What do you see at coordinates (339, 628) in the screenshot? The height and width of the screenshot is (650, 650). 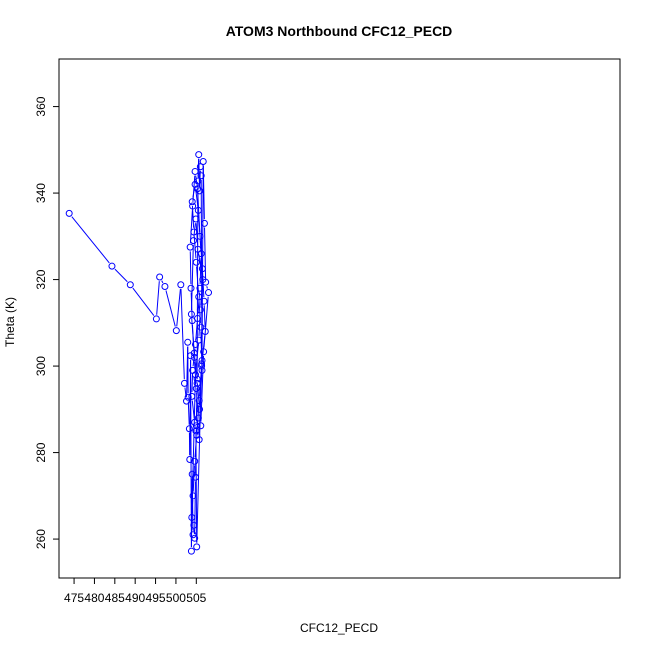 I see `x-axis-label: CFC12_PECD` at bounding box center [339, 628].